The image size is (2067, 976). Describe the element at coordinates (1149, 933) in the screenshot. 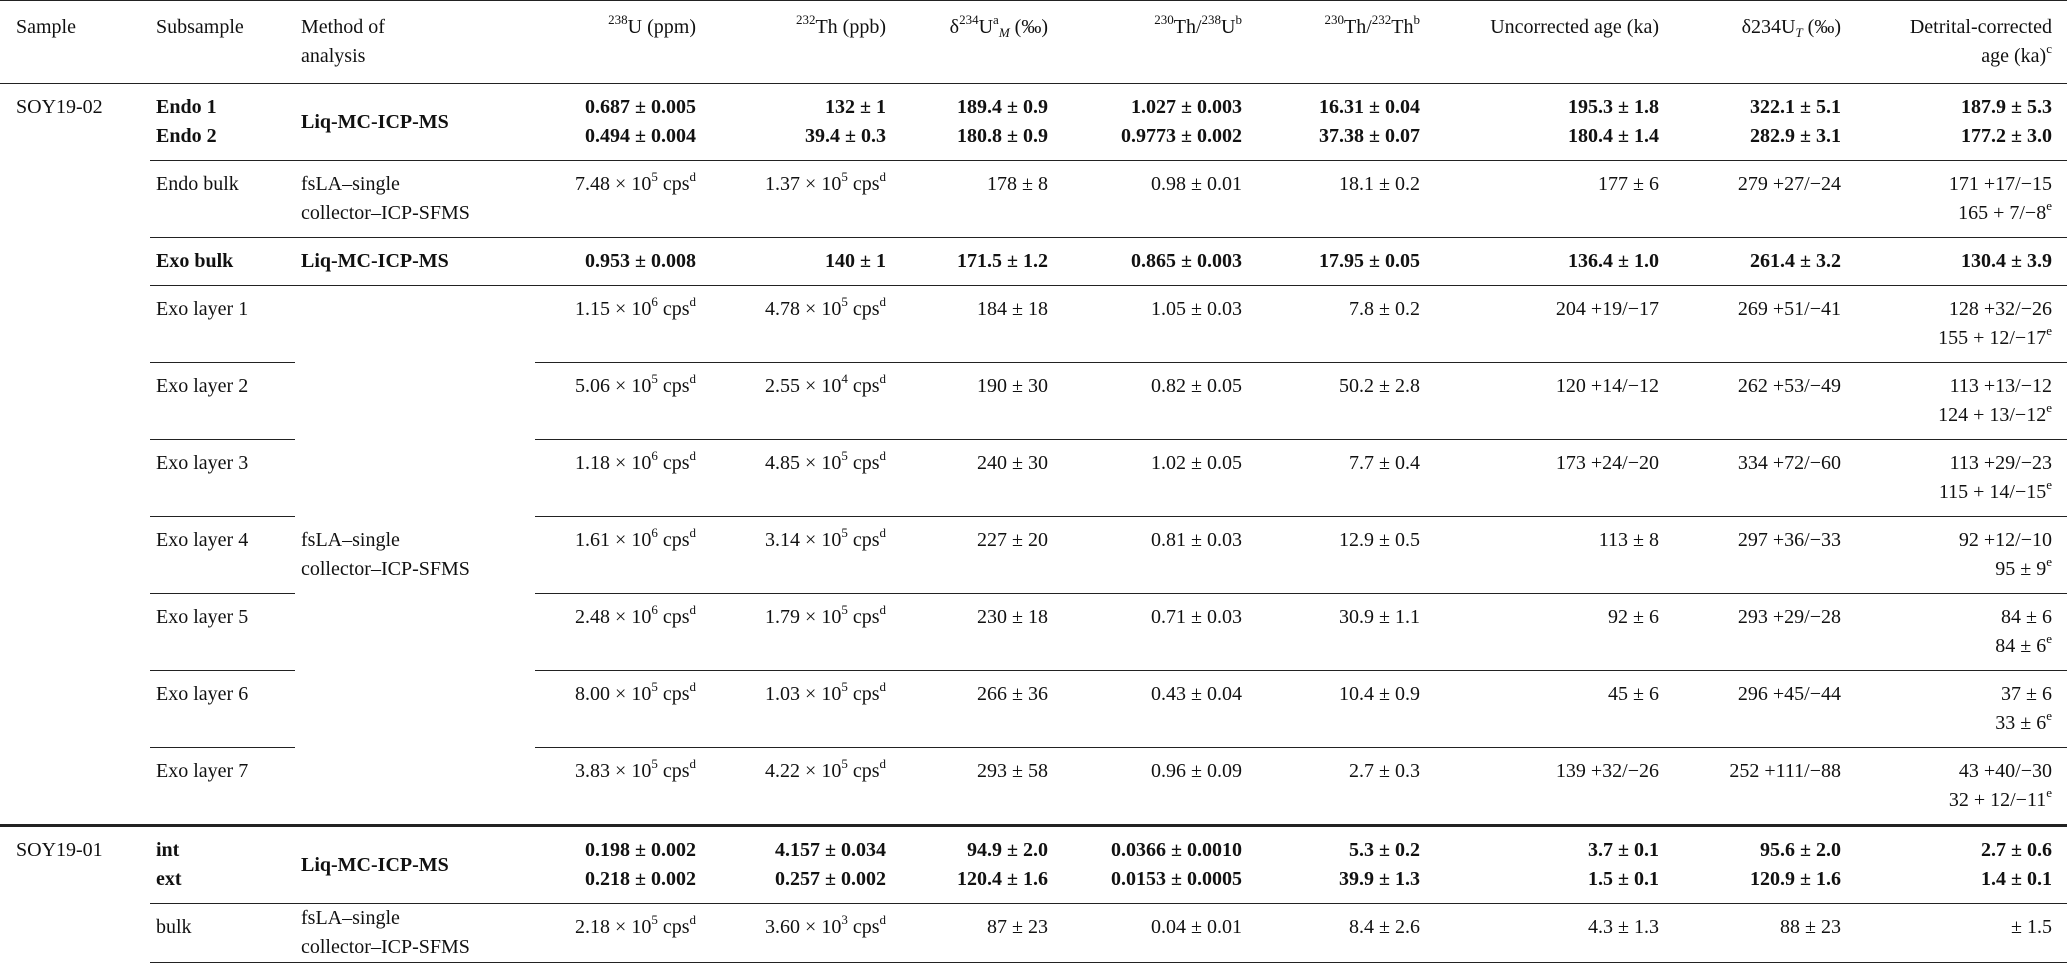

I see `value-cell: 0.04 ± 0.01` at that location.